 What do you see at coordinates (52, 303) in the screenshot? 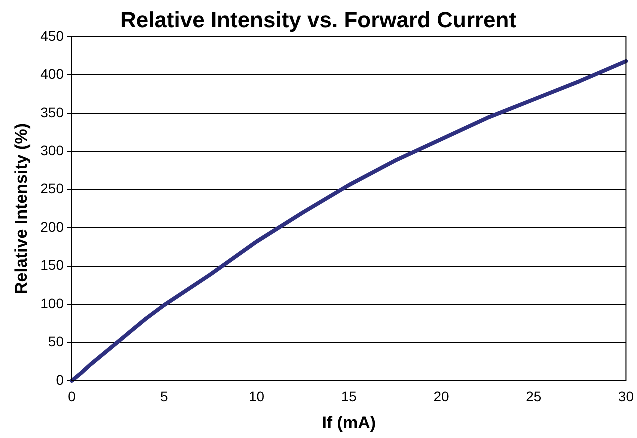
I see `y-tick-label: 100` at bounding box center [52, 303].